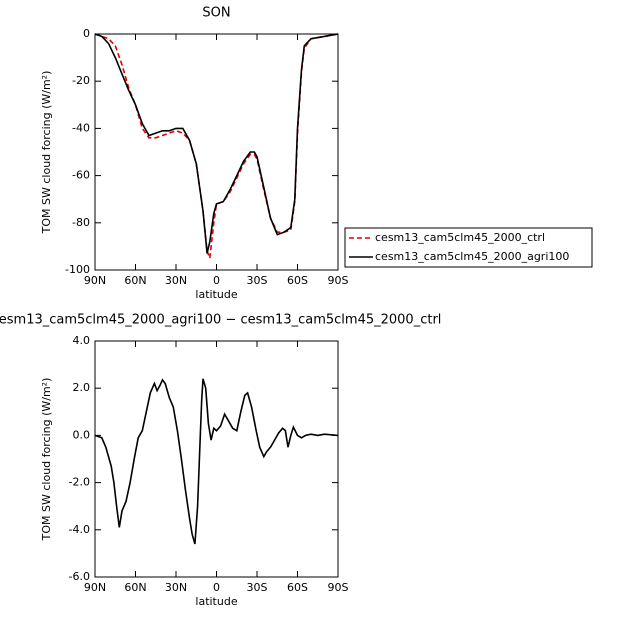 The height and width of the screenshot is (623, 623). I want to click on y-tick-label: -40, so click(81, 127).